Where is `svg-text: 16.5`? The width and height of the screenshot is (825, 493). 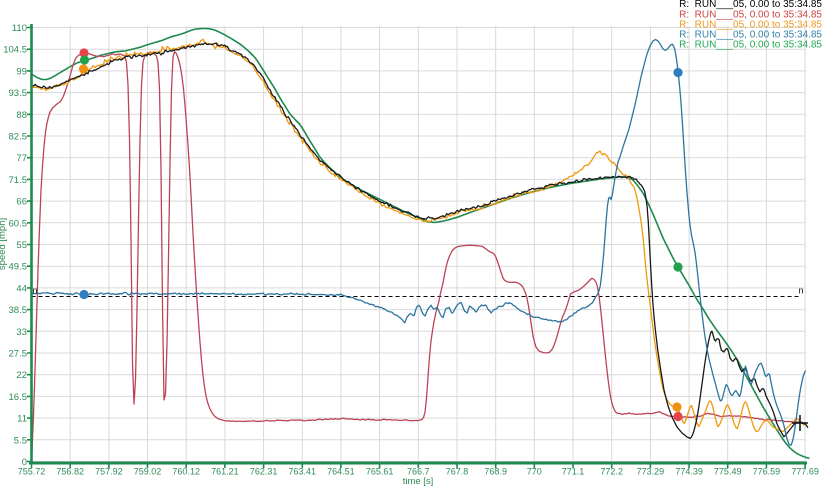
svg-text: 16.5 is located at coordinates (18, 397).